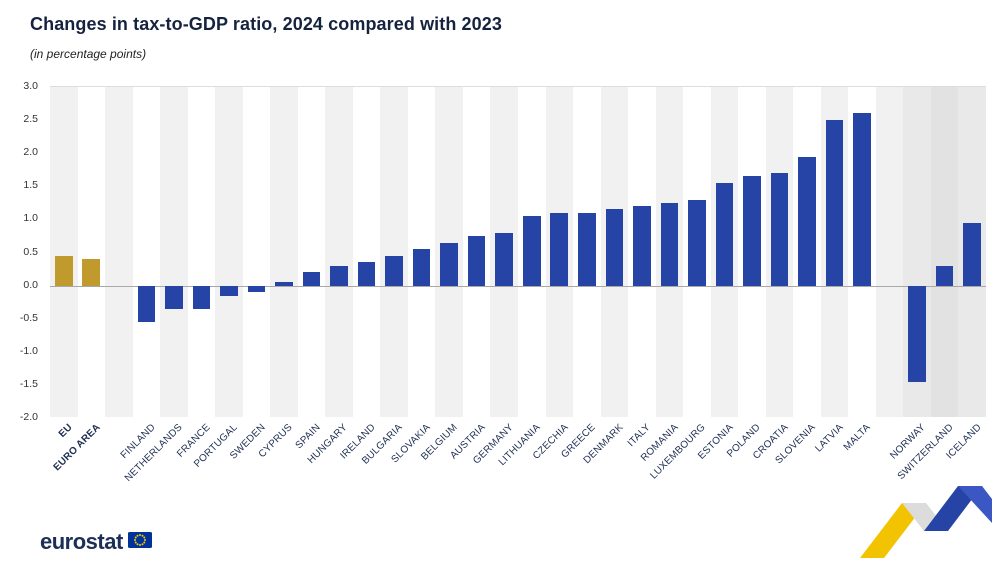 The image size is (1000, 563). I want to click on bar-column-estonia, so click(724, 252).